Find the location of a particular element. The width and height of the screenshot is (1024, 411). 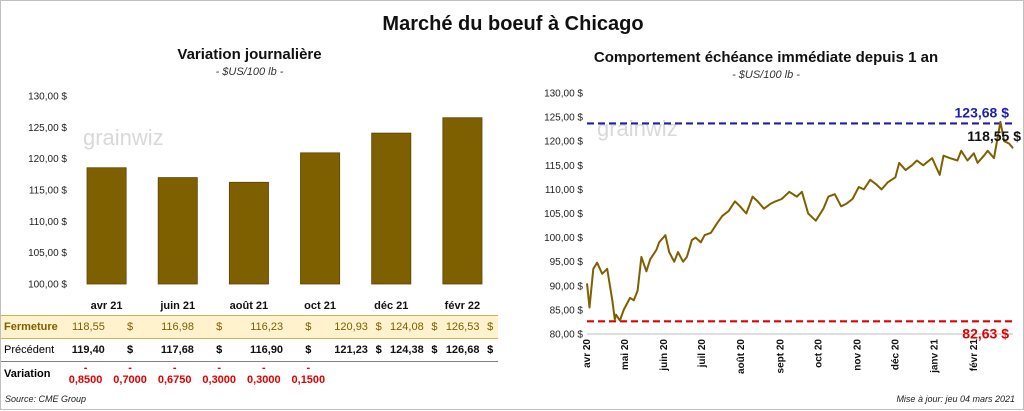

table-cell: 116,23 is located at coordinates (264, 327).